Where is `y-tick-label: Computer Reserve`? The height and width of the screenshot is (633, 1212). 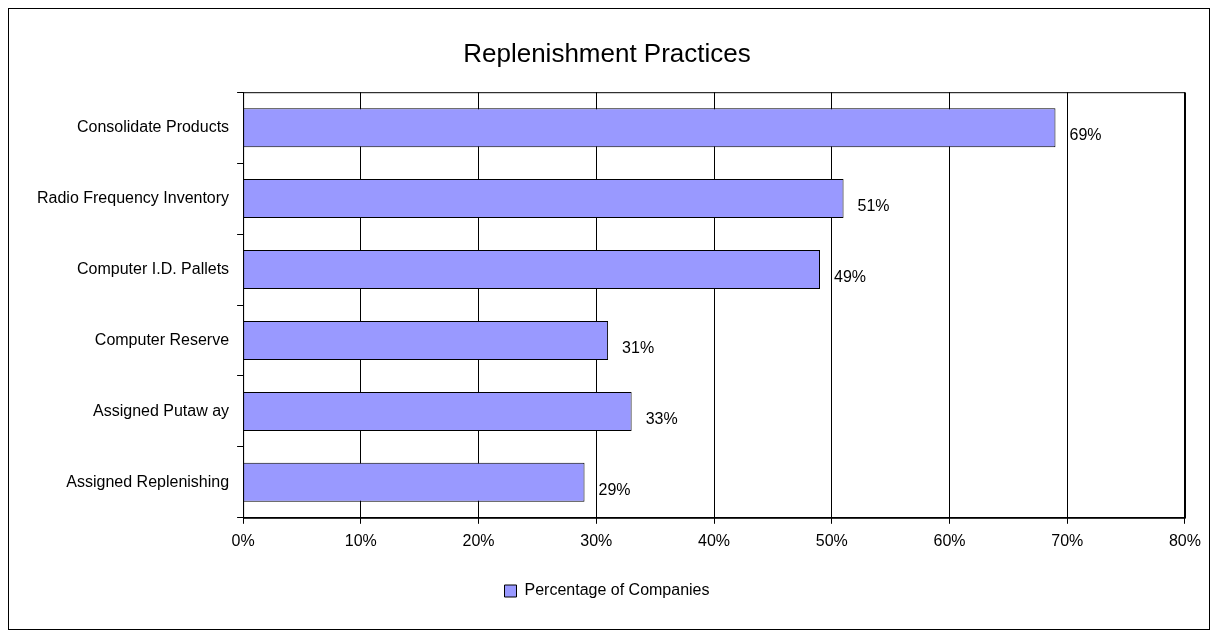 y-tick-label: Computer Reserve is located at coordinates (162, 339).